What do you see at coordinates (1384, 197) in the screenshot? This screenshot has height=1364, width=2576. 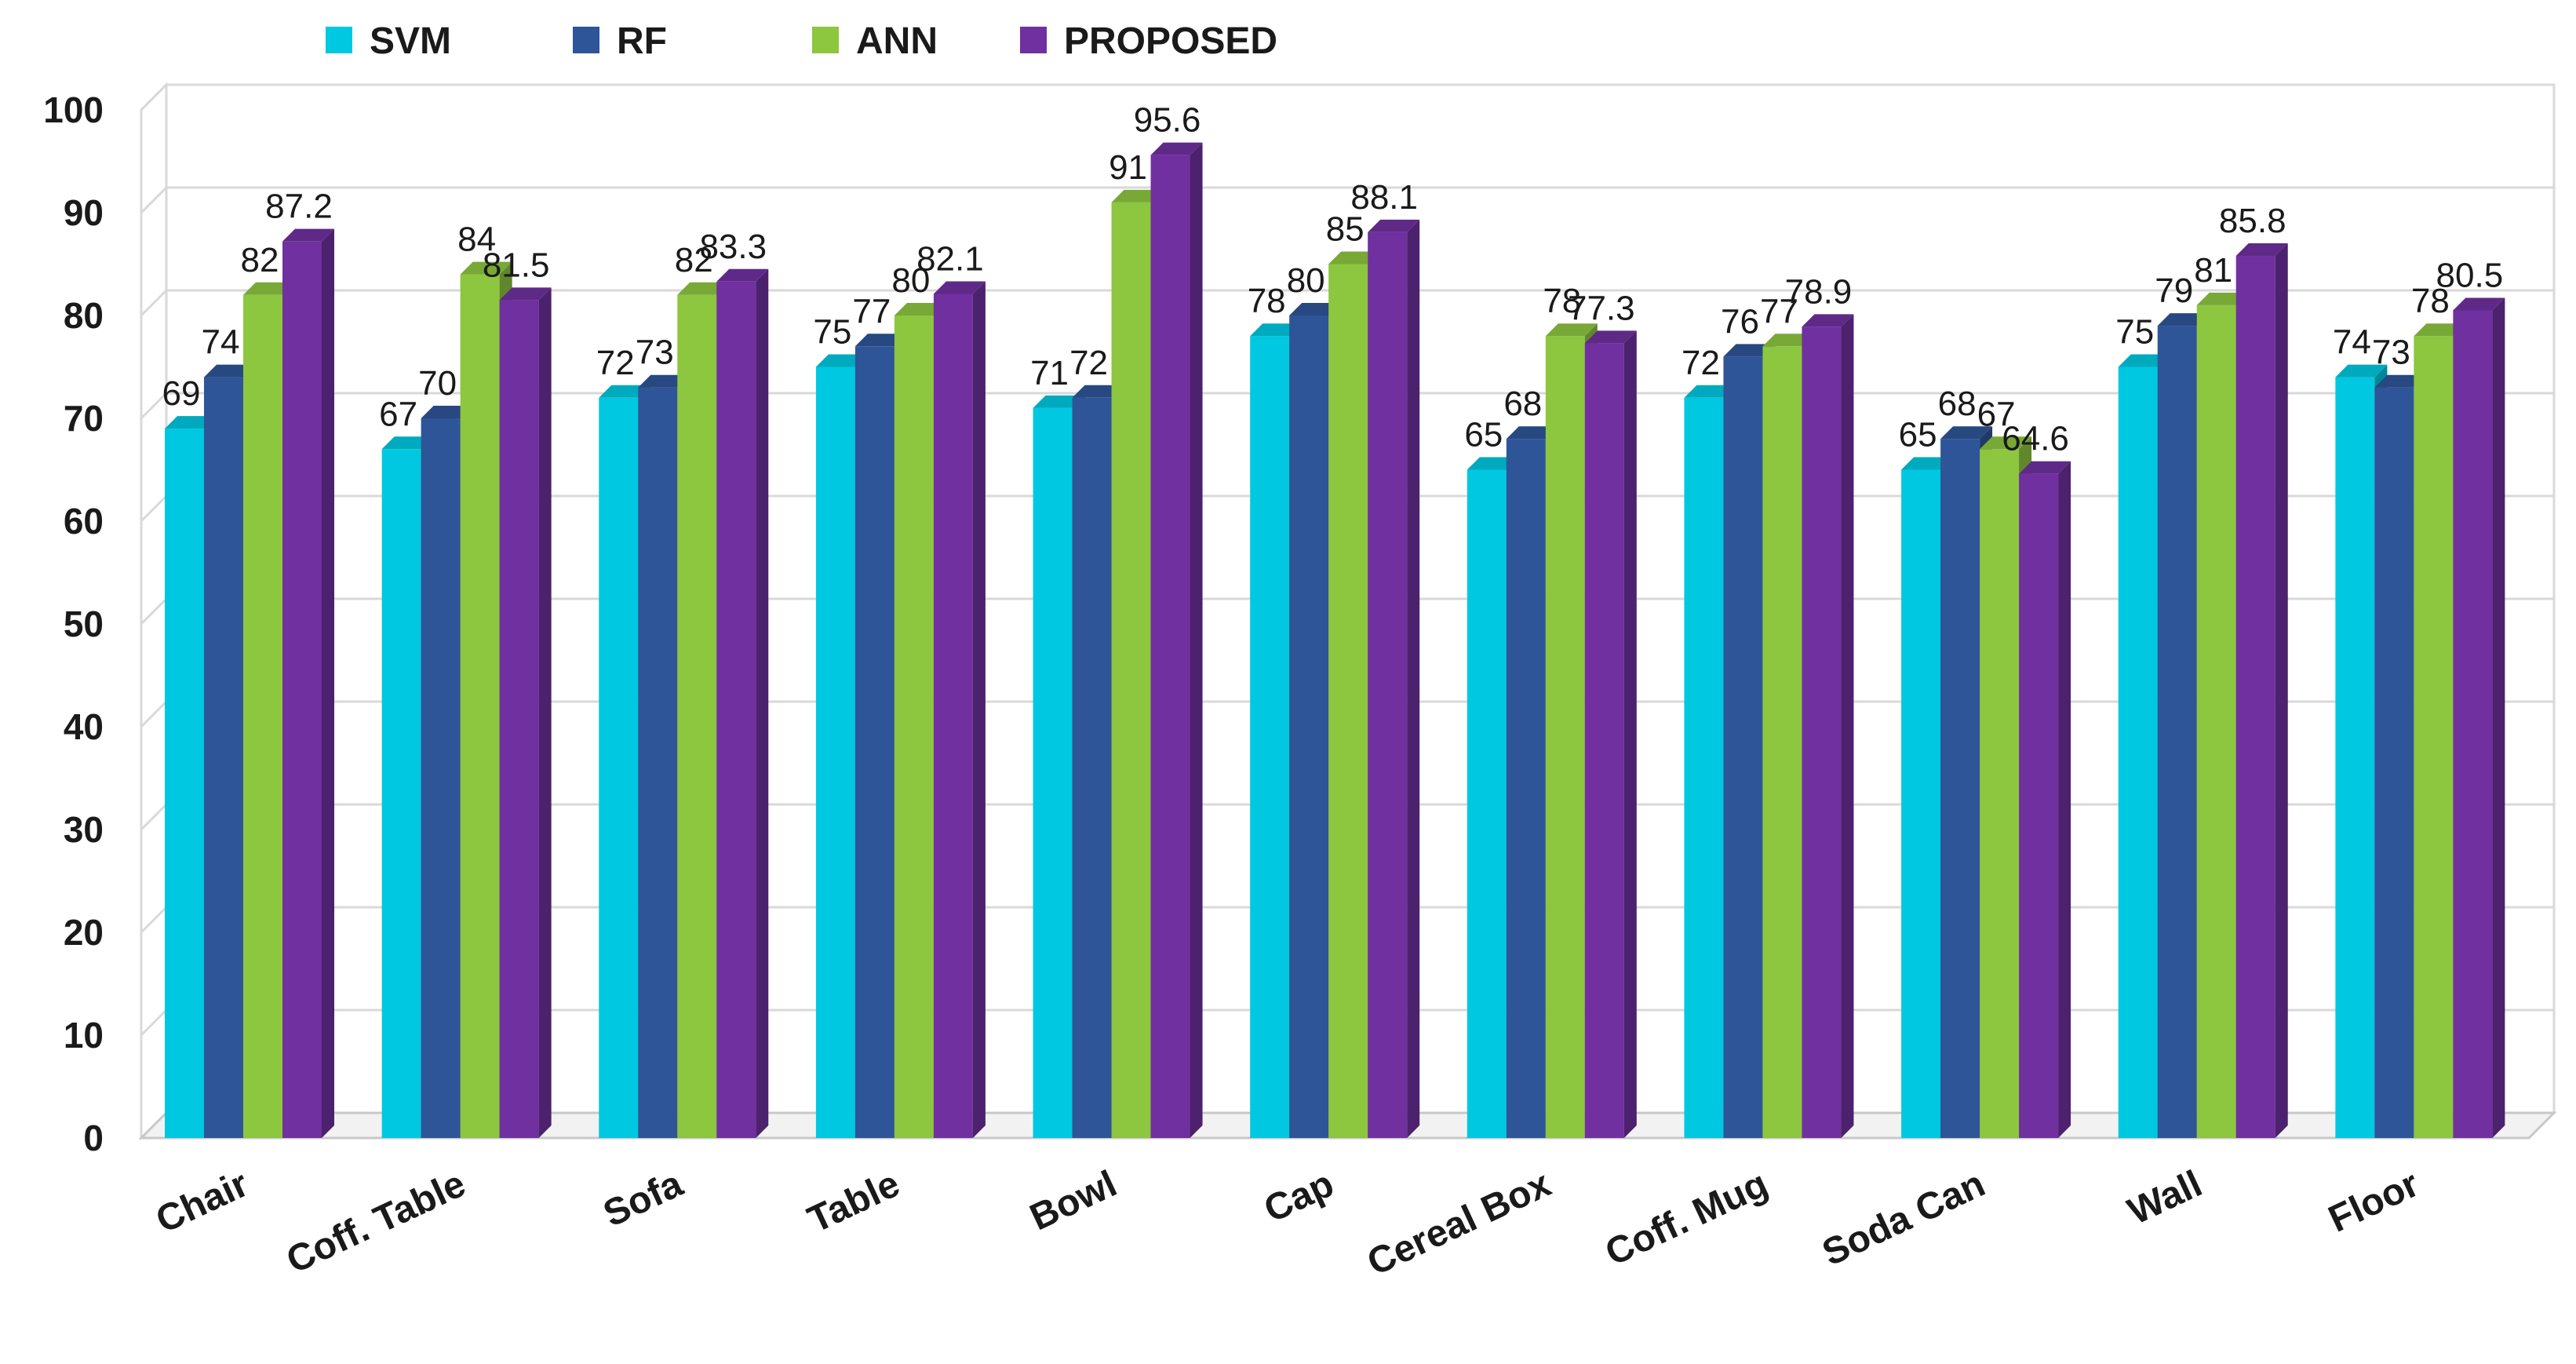 I see `data-label: 88.1` at bounding box center [1384, 197].